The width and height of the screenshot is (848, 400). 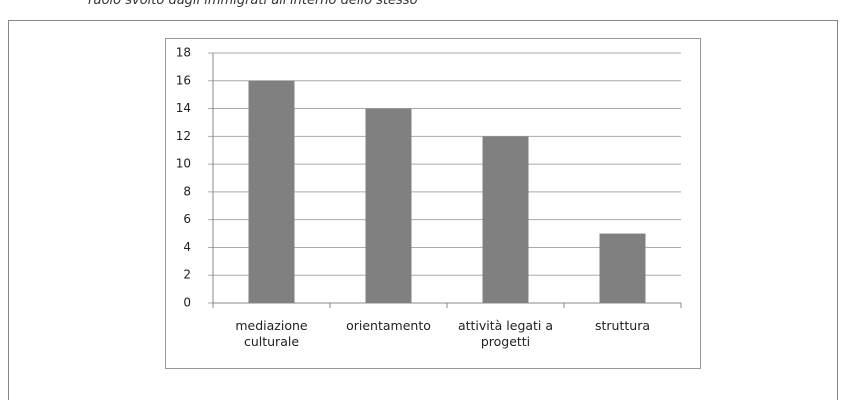 I want to click on y-tick-label: 0, so click(x=187, y=303).